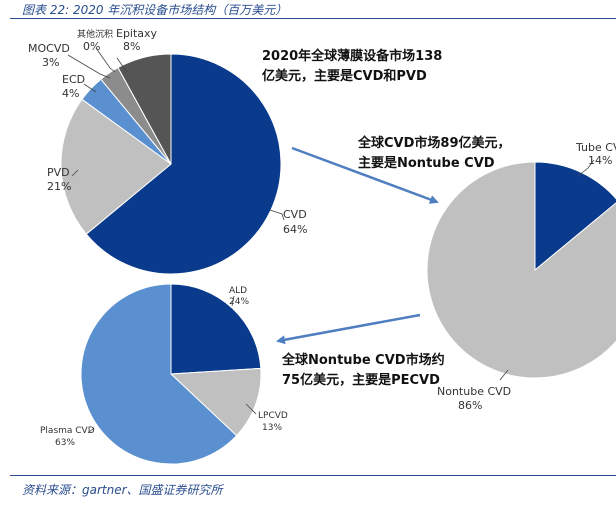 This screenshot has width=616, height=518. I want to click on slice-label-lpcvd-value: 13%, so click(272, 428).